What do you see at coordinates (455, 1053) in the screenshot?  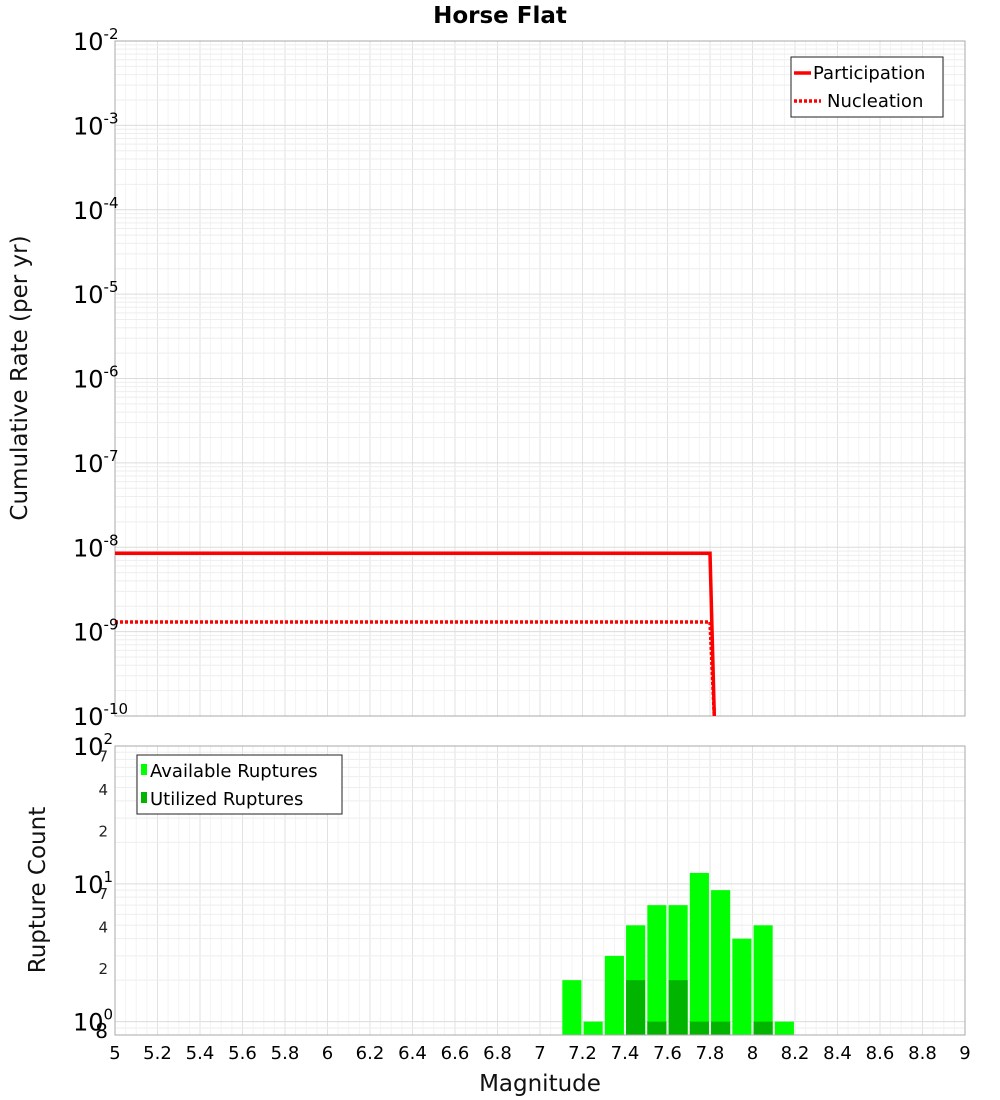 I see `x-tick-label: 6.6` at bounding box center [455, 1053].